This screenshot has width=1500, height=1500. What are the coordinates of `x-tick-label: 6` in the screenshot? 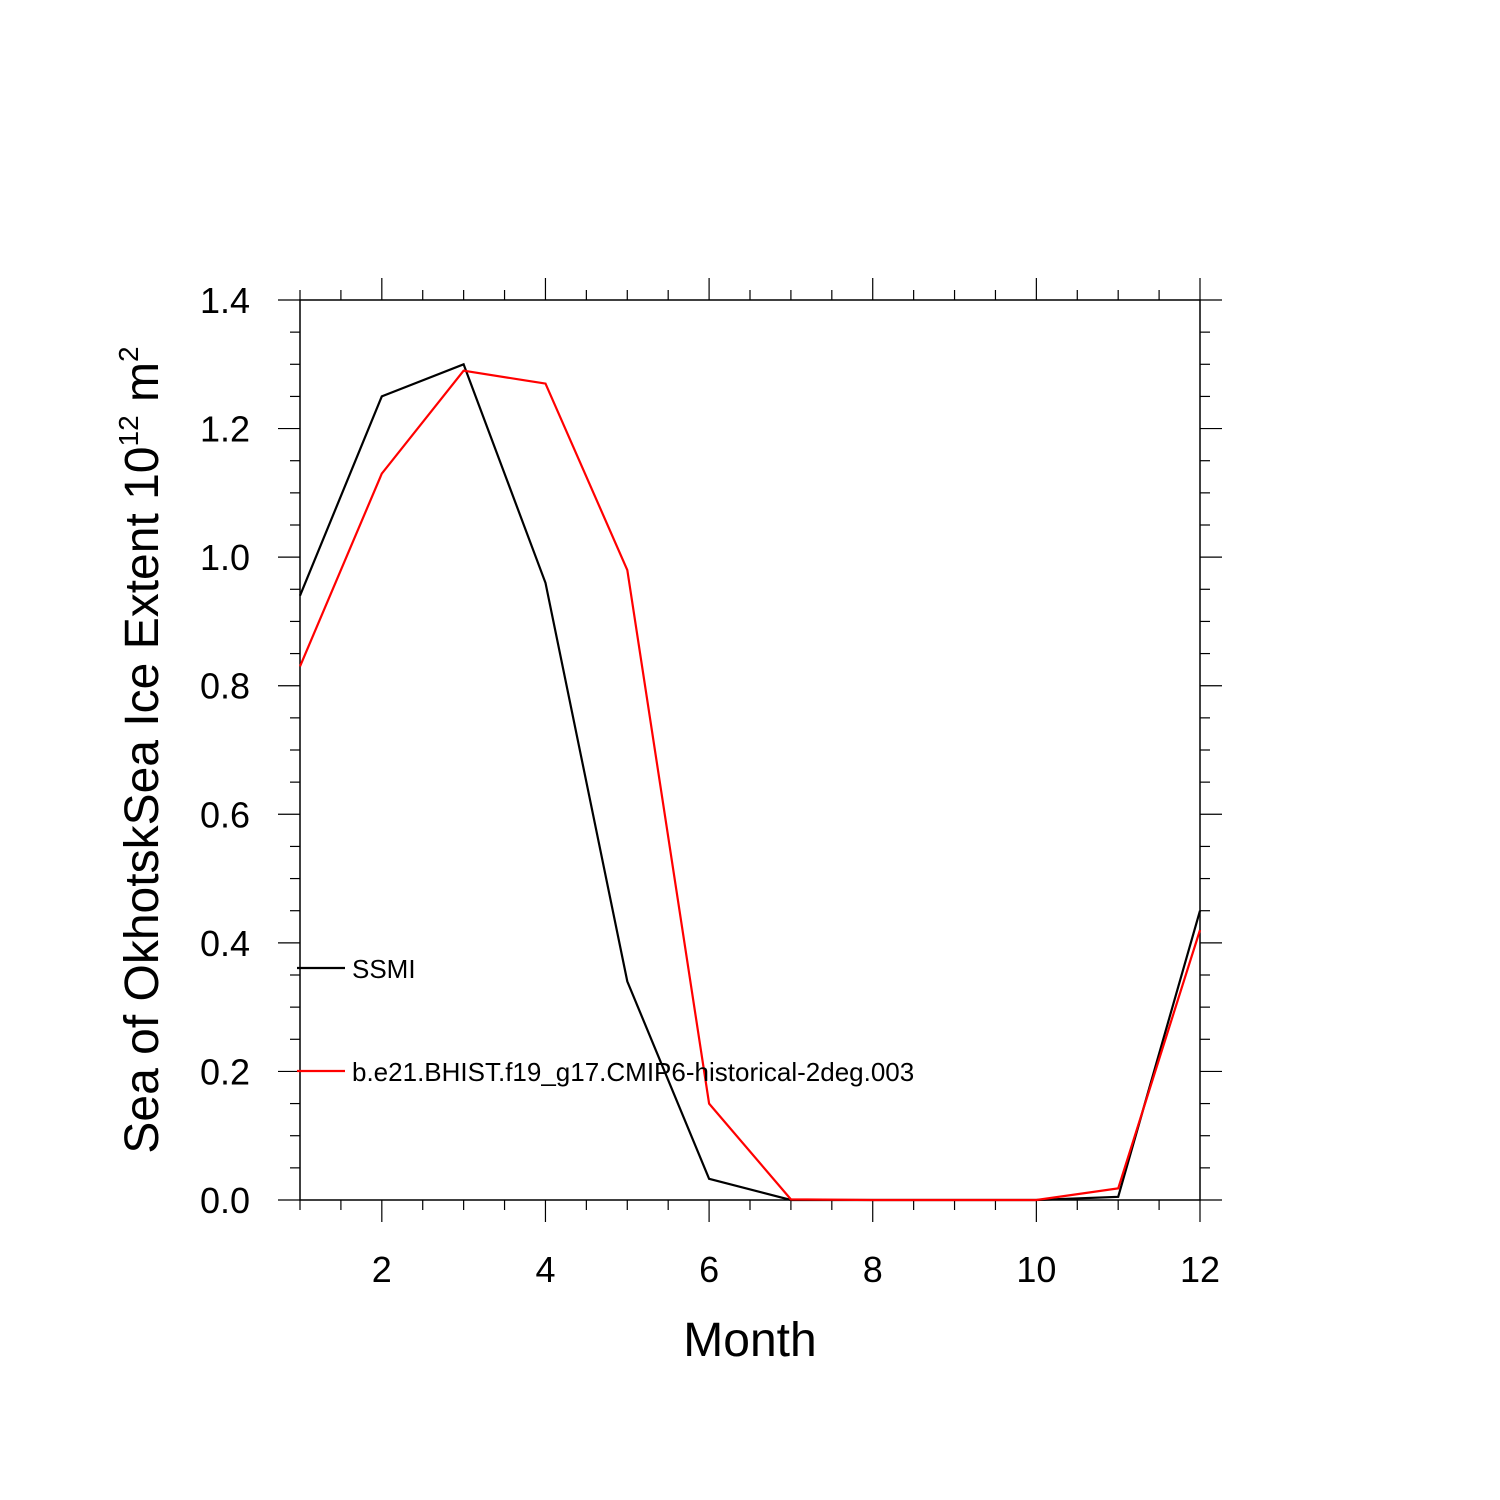 It's located at (709, 1269).